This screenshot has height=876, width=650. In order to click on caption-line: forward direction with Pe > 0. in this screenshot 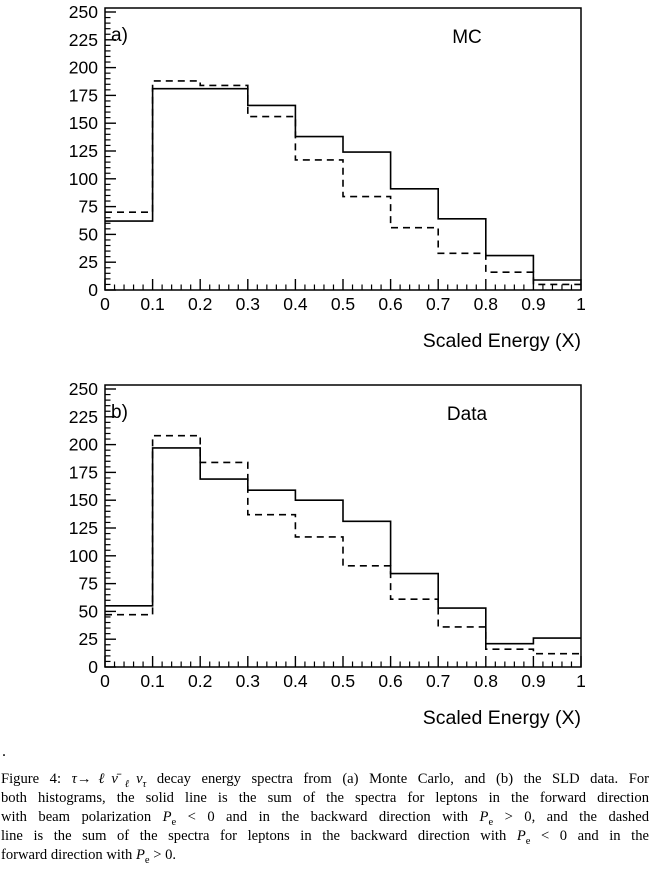, I will do `click(89, 856)`.